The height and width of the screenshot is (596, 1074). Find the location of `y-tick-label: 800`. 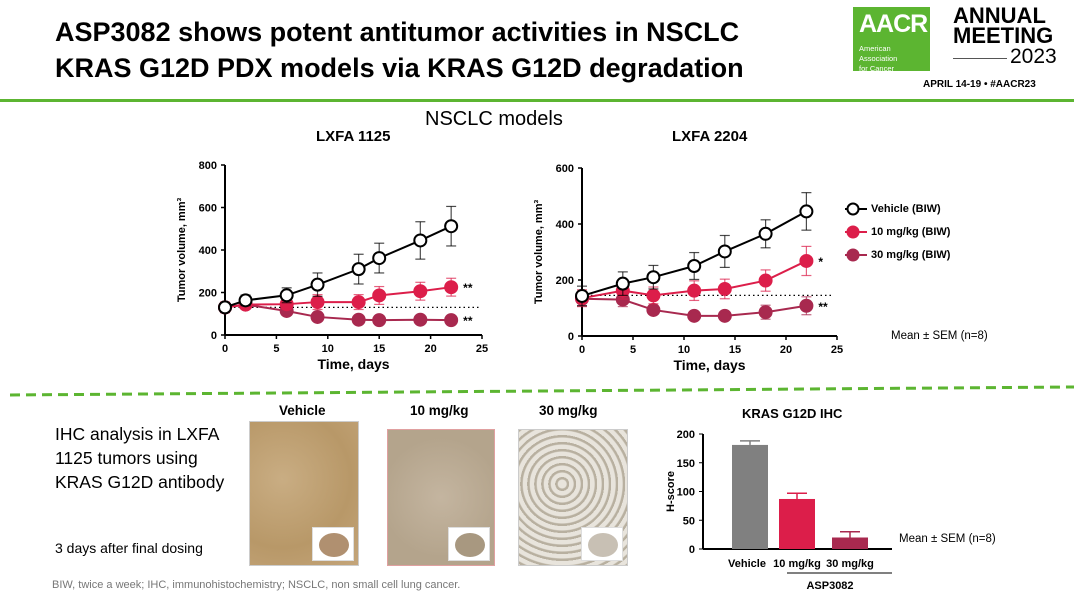

y-tick-label: 800 is located at coordinates (208, 166).